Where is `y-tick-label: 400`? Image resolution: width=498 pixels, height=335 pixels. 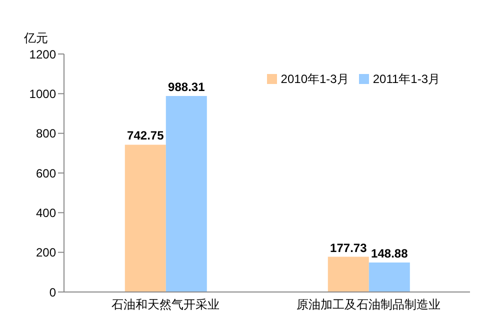
y-tick-label: 400 is located at coordinates (46, 213).